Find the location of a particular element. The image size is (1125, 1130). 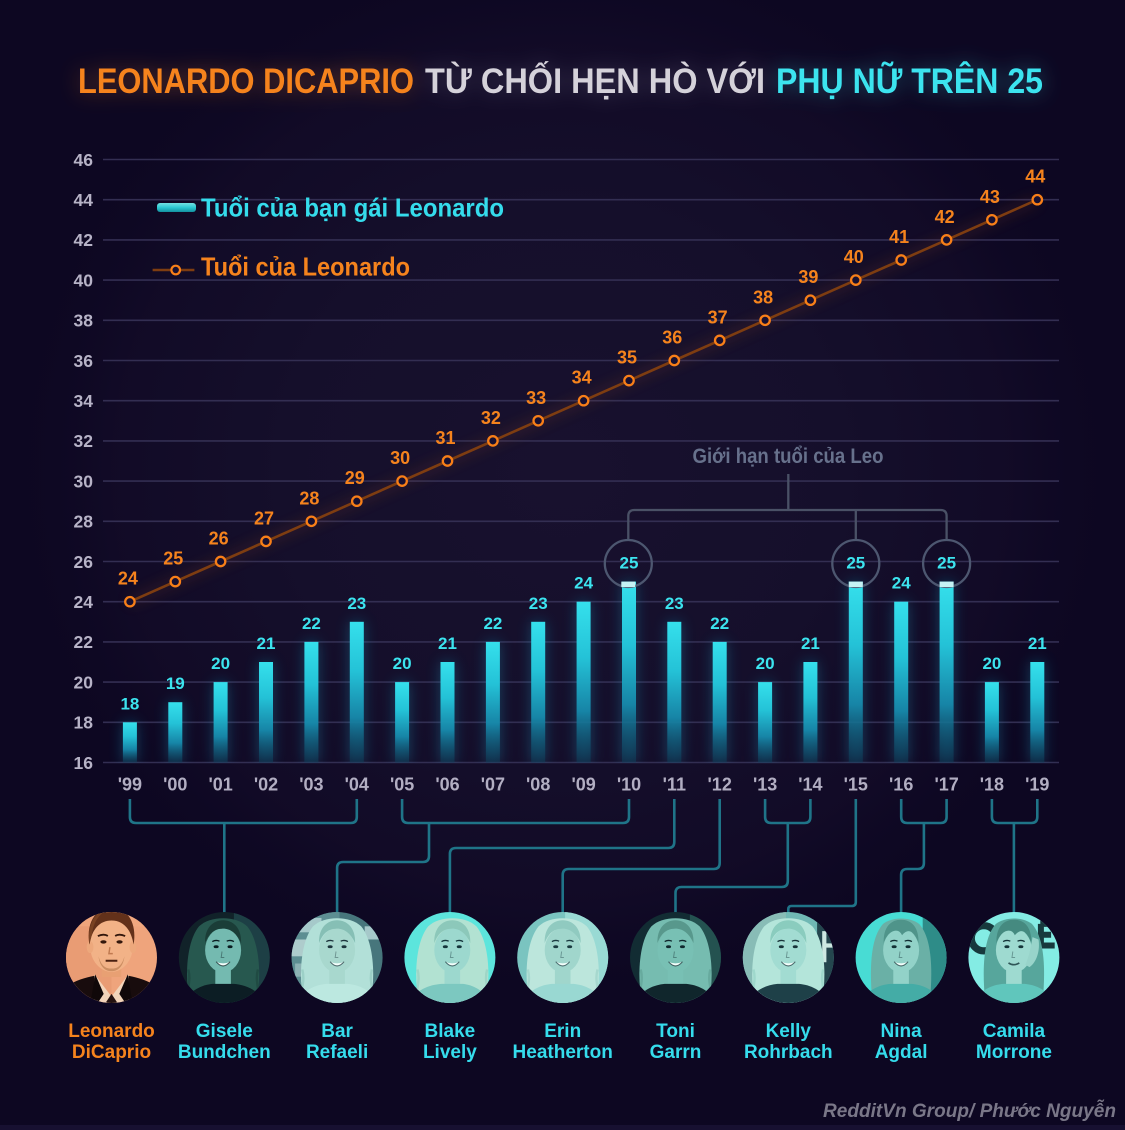

svg-text: 41 is located at coordinates (899, 237).